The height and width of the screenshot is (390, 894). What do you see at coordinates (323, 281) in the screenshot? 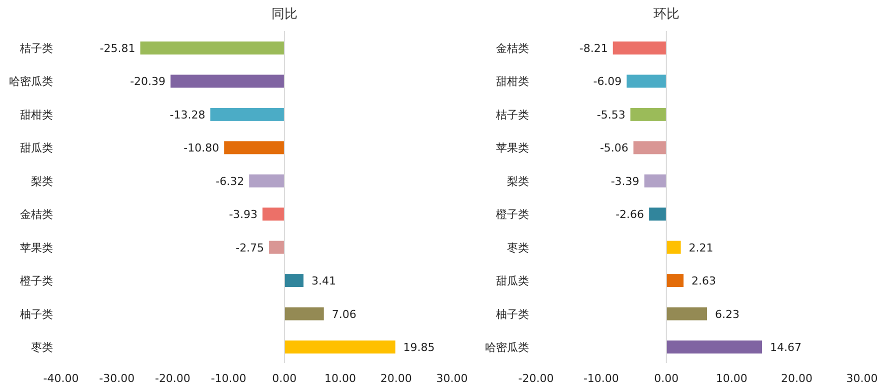
I see `data-label: 3.41` at bounding box center [323, 281].